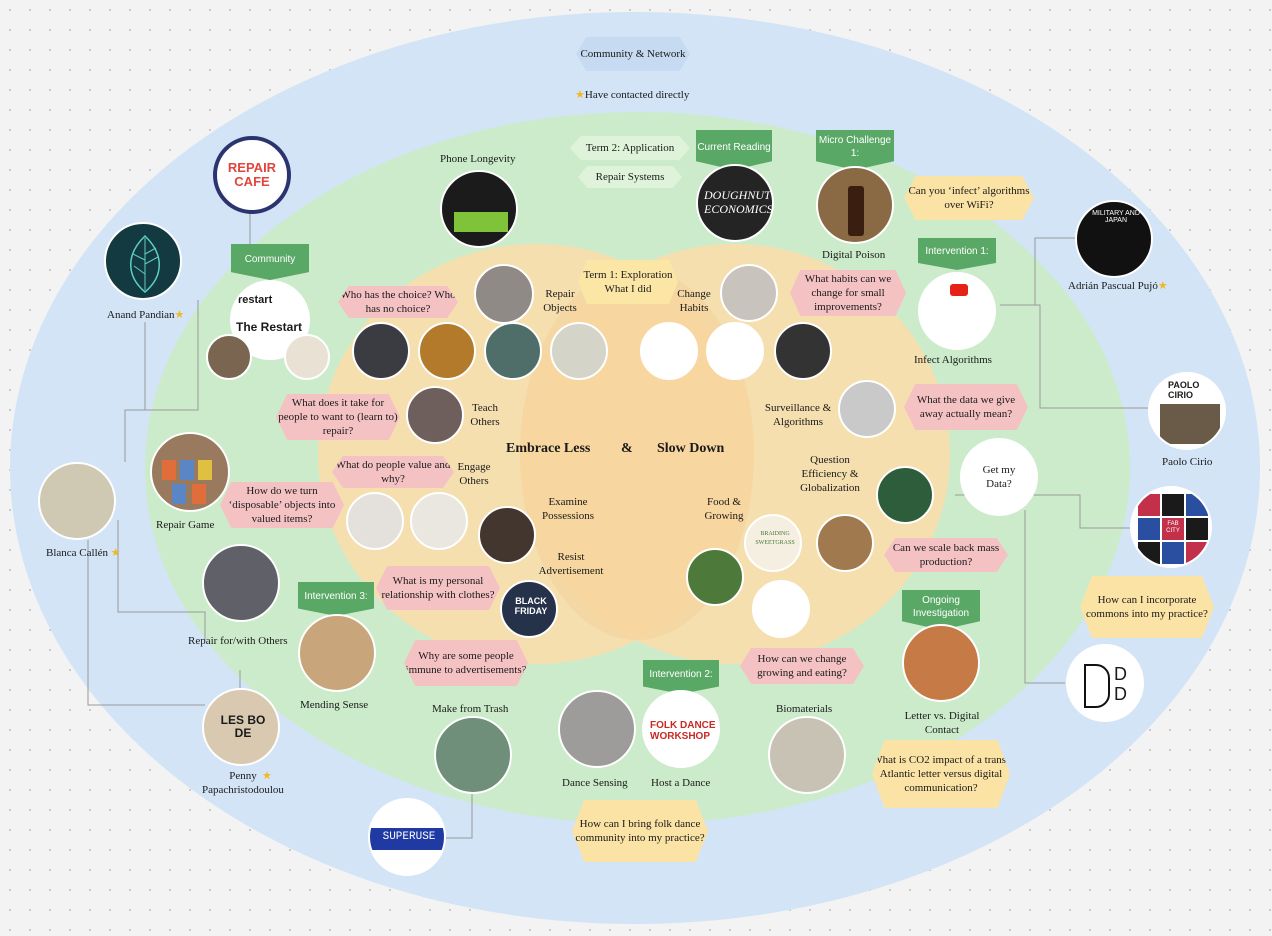  I want to click on examine-possessions-label: Examine Possessions, so click(568, 509).